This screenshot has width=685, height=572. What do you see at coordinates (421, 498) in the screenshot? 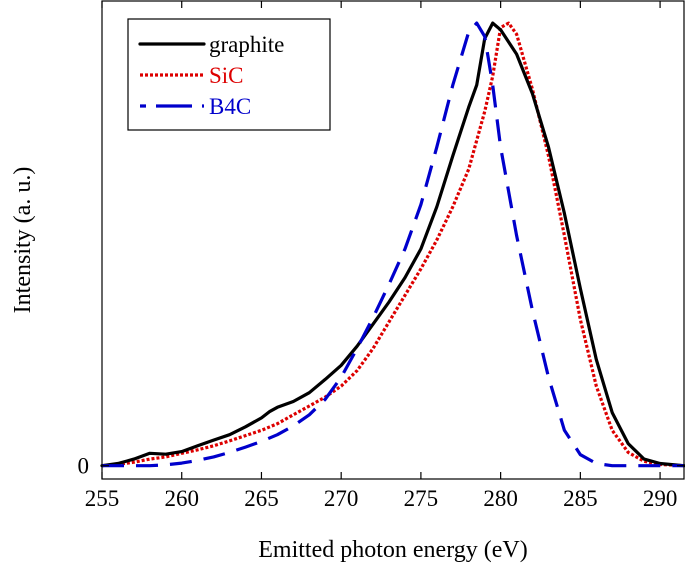
I see `x-tick-label: 275` at bounding box center [421, 498].